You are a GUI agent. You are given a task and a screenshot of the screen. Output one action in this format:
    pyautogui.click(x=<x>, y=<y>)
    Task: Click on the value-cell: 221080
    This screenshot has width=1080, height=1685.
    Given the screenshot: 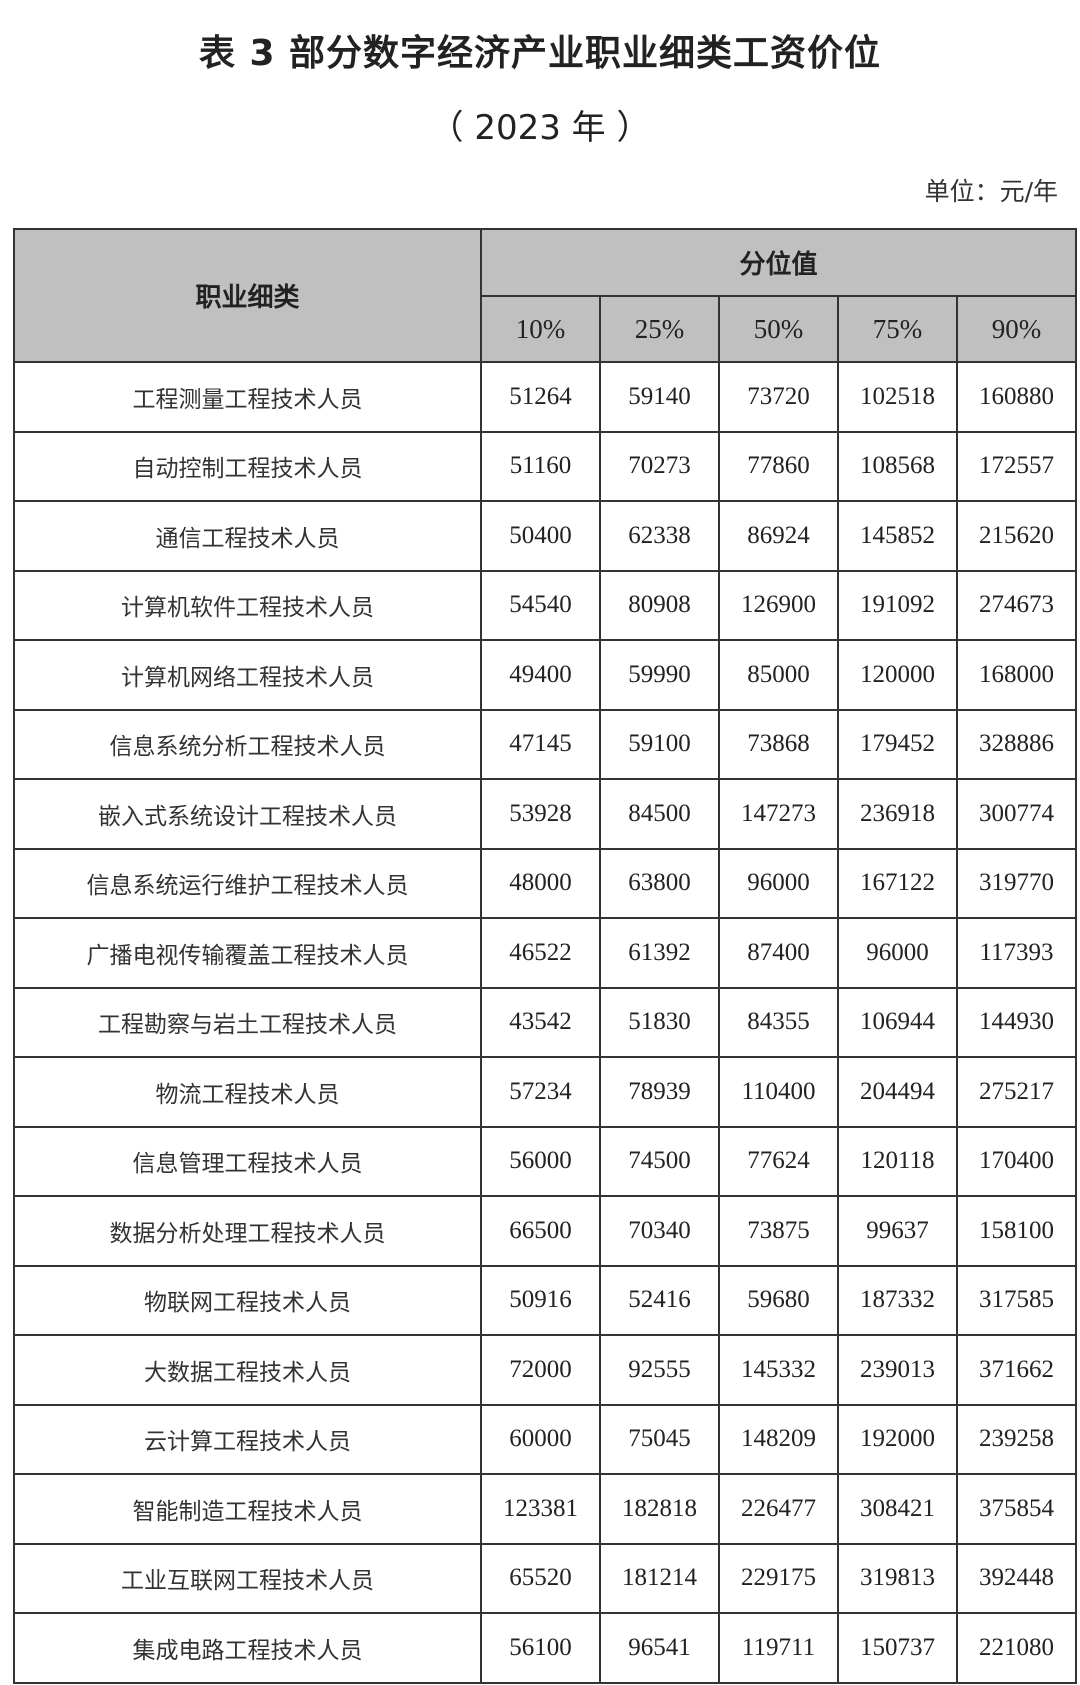 What is the action you would take?
    pyautogui.click(x=1016, y=1648)
    